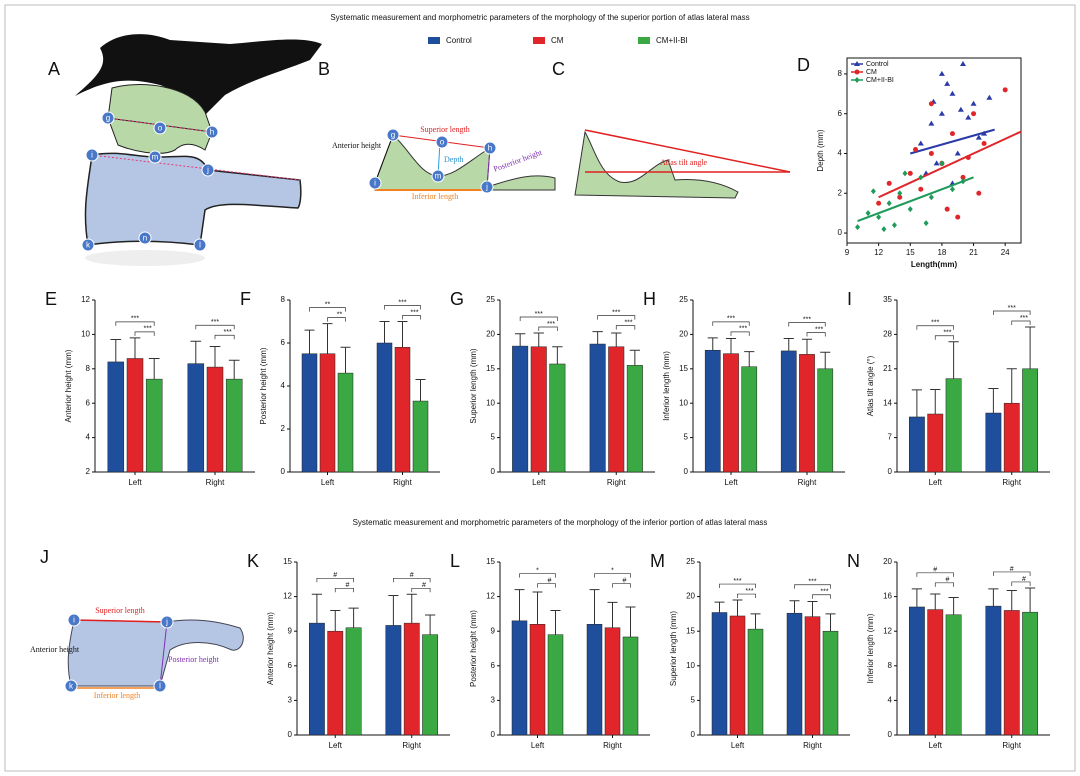 Image resolution: width=1080 pixels, height=776 pixels. Describe the element at coordinates (683, 334) in the screenshot. I see `y-tick-label: 20` at that location.